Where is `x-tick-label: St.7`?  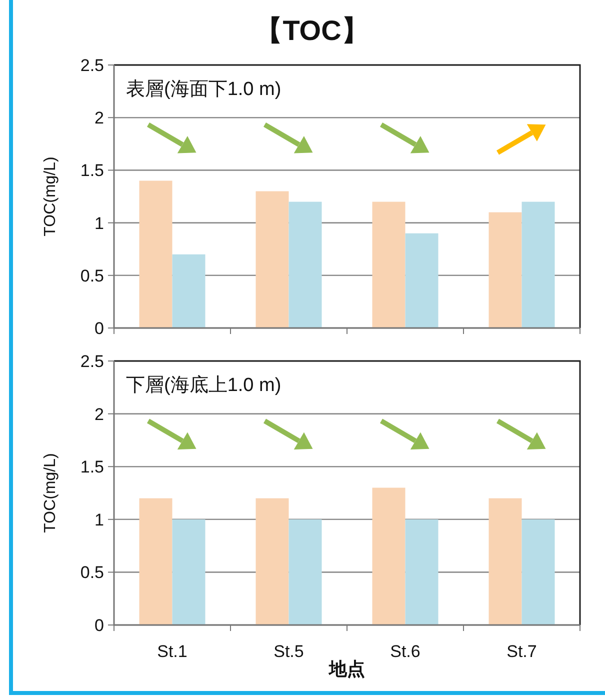
x-tick-label: St.7 is located at coordinates (521, 651).